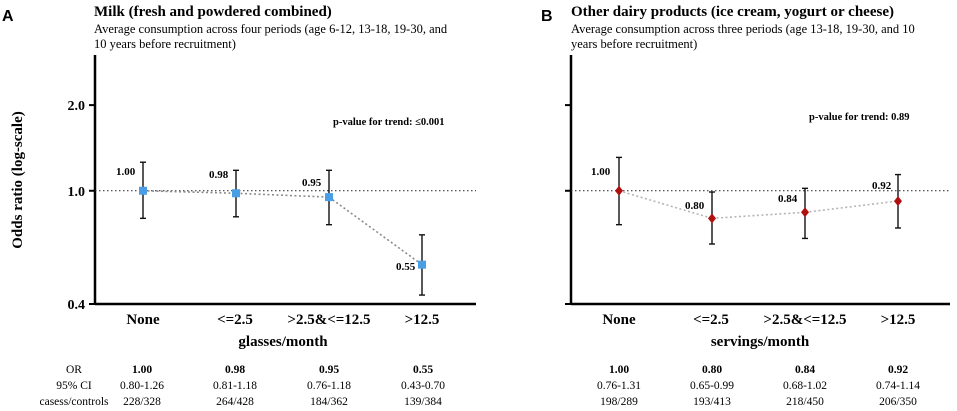 The width and height of the screenshot is (957, 411). I want to click on panel-a-x-tick-label-3: >12.5, so click(422, 320).